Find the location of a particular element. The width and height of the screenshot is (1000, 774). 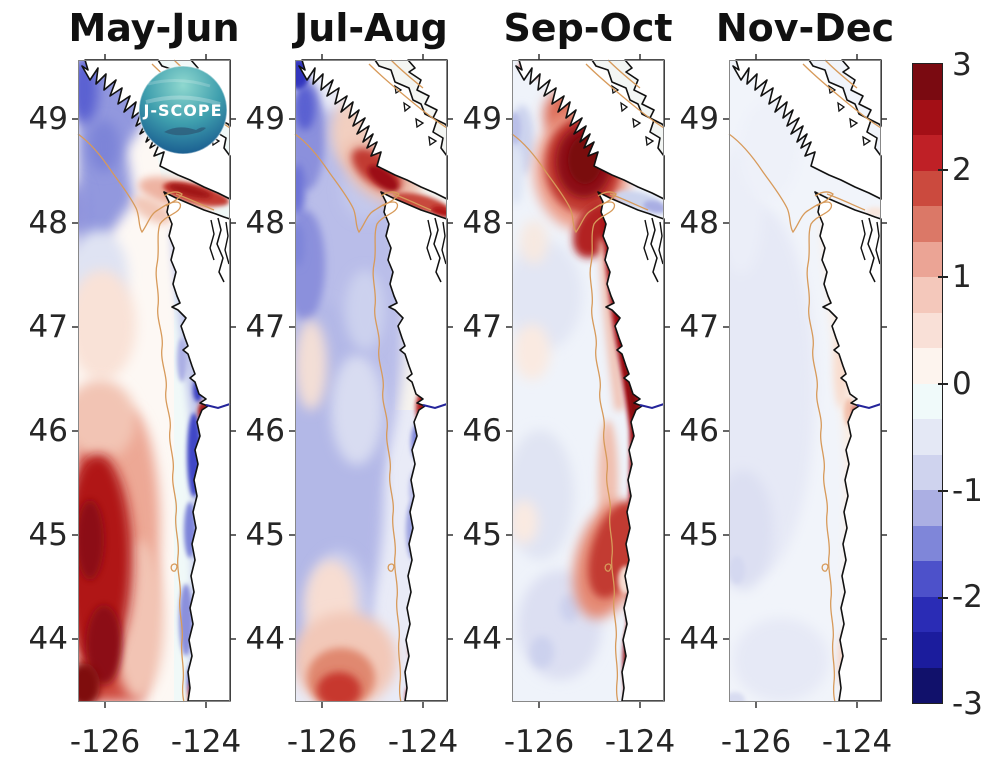

colorbar-tick-label: 3 is located at coordinates (962, 65).